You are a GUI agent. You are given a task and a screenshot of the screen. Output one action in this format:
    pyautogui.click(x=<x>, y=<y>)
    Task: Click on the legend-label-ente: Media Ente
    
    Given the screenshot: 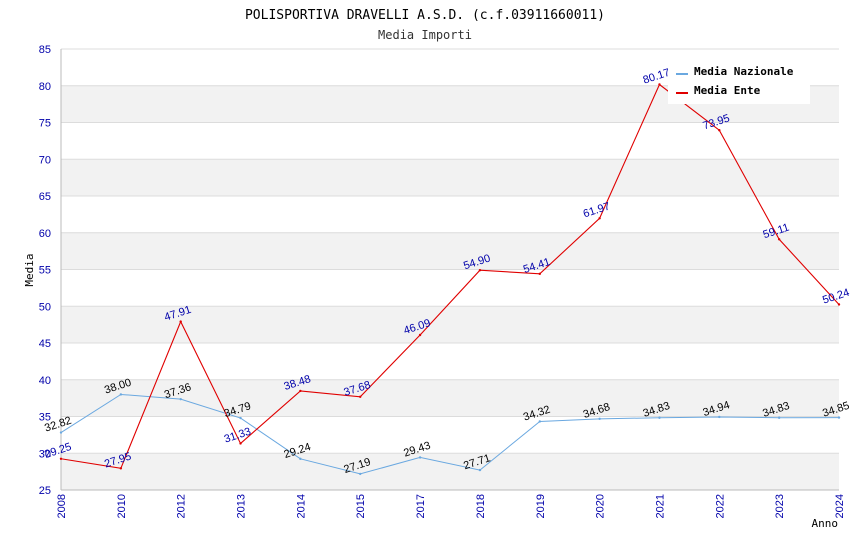 What is the action you would take?
    pyautogui.click(x=727, y=90)
    